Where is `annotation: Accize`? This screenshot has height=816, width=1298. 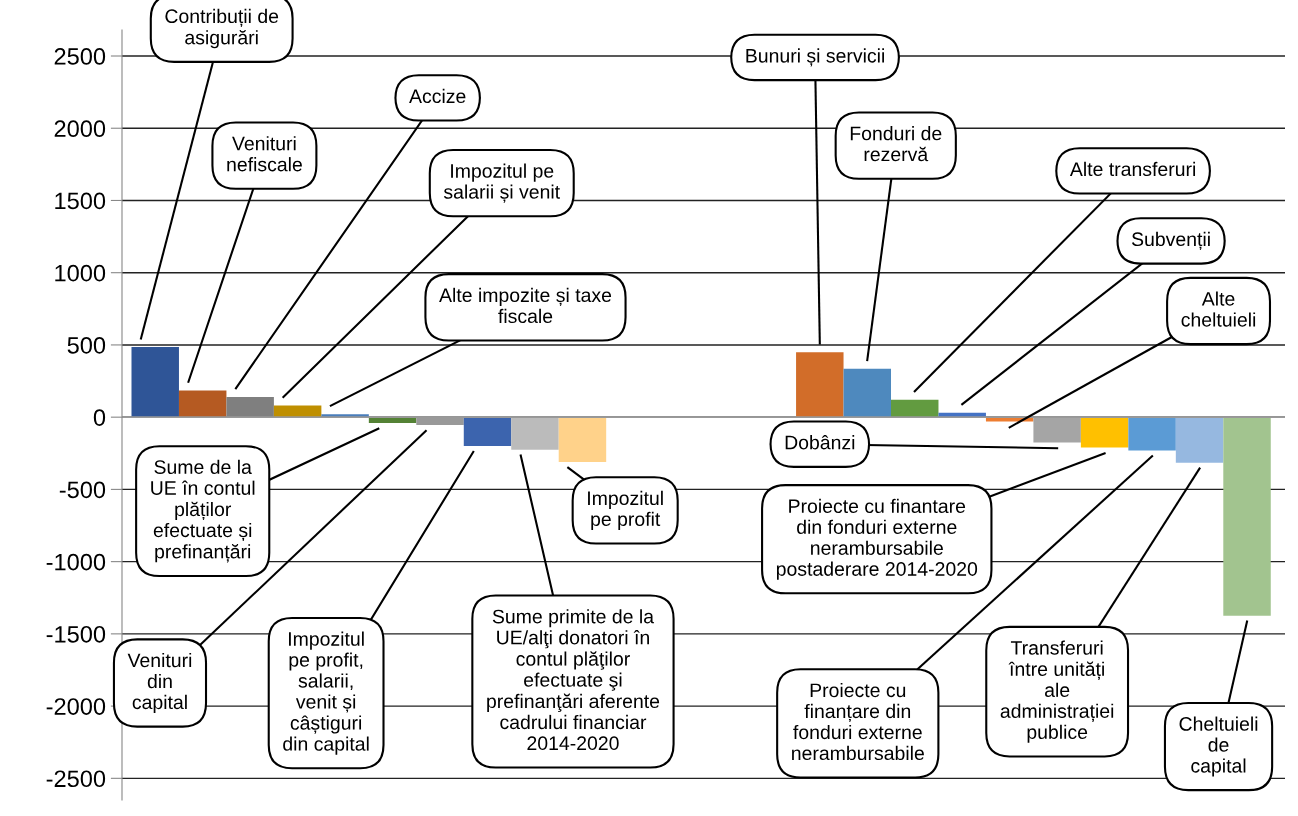 annotation: Accize is located at coordinates (437, 96).